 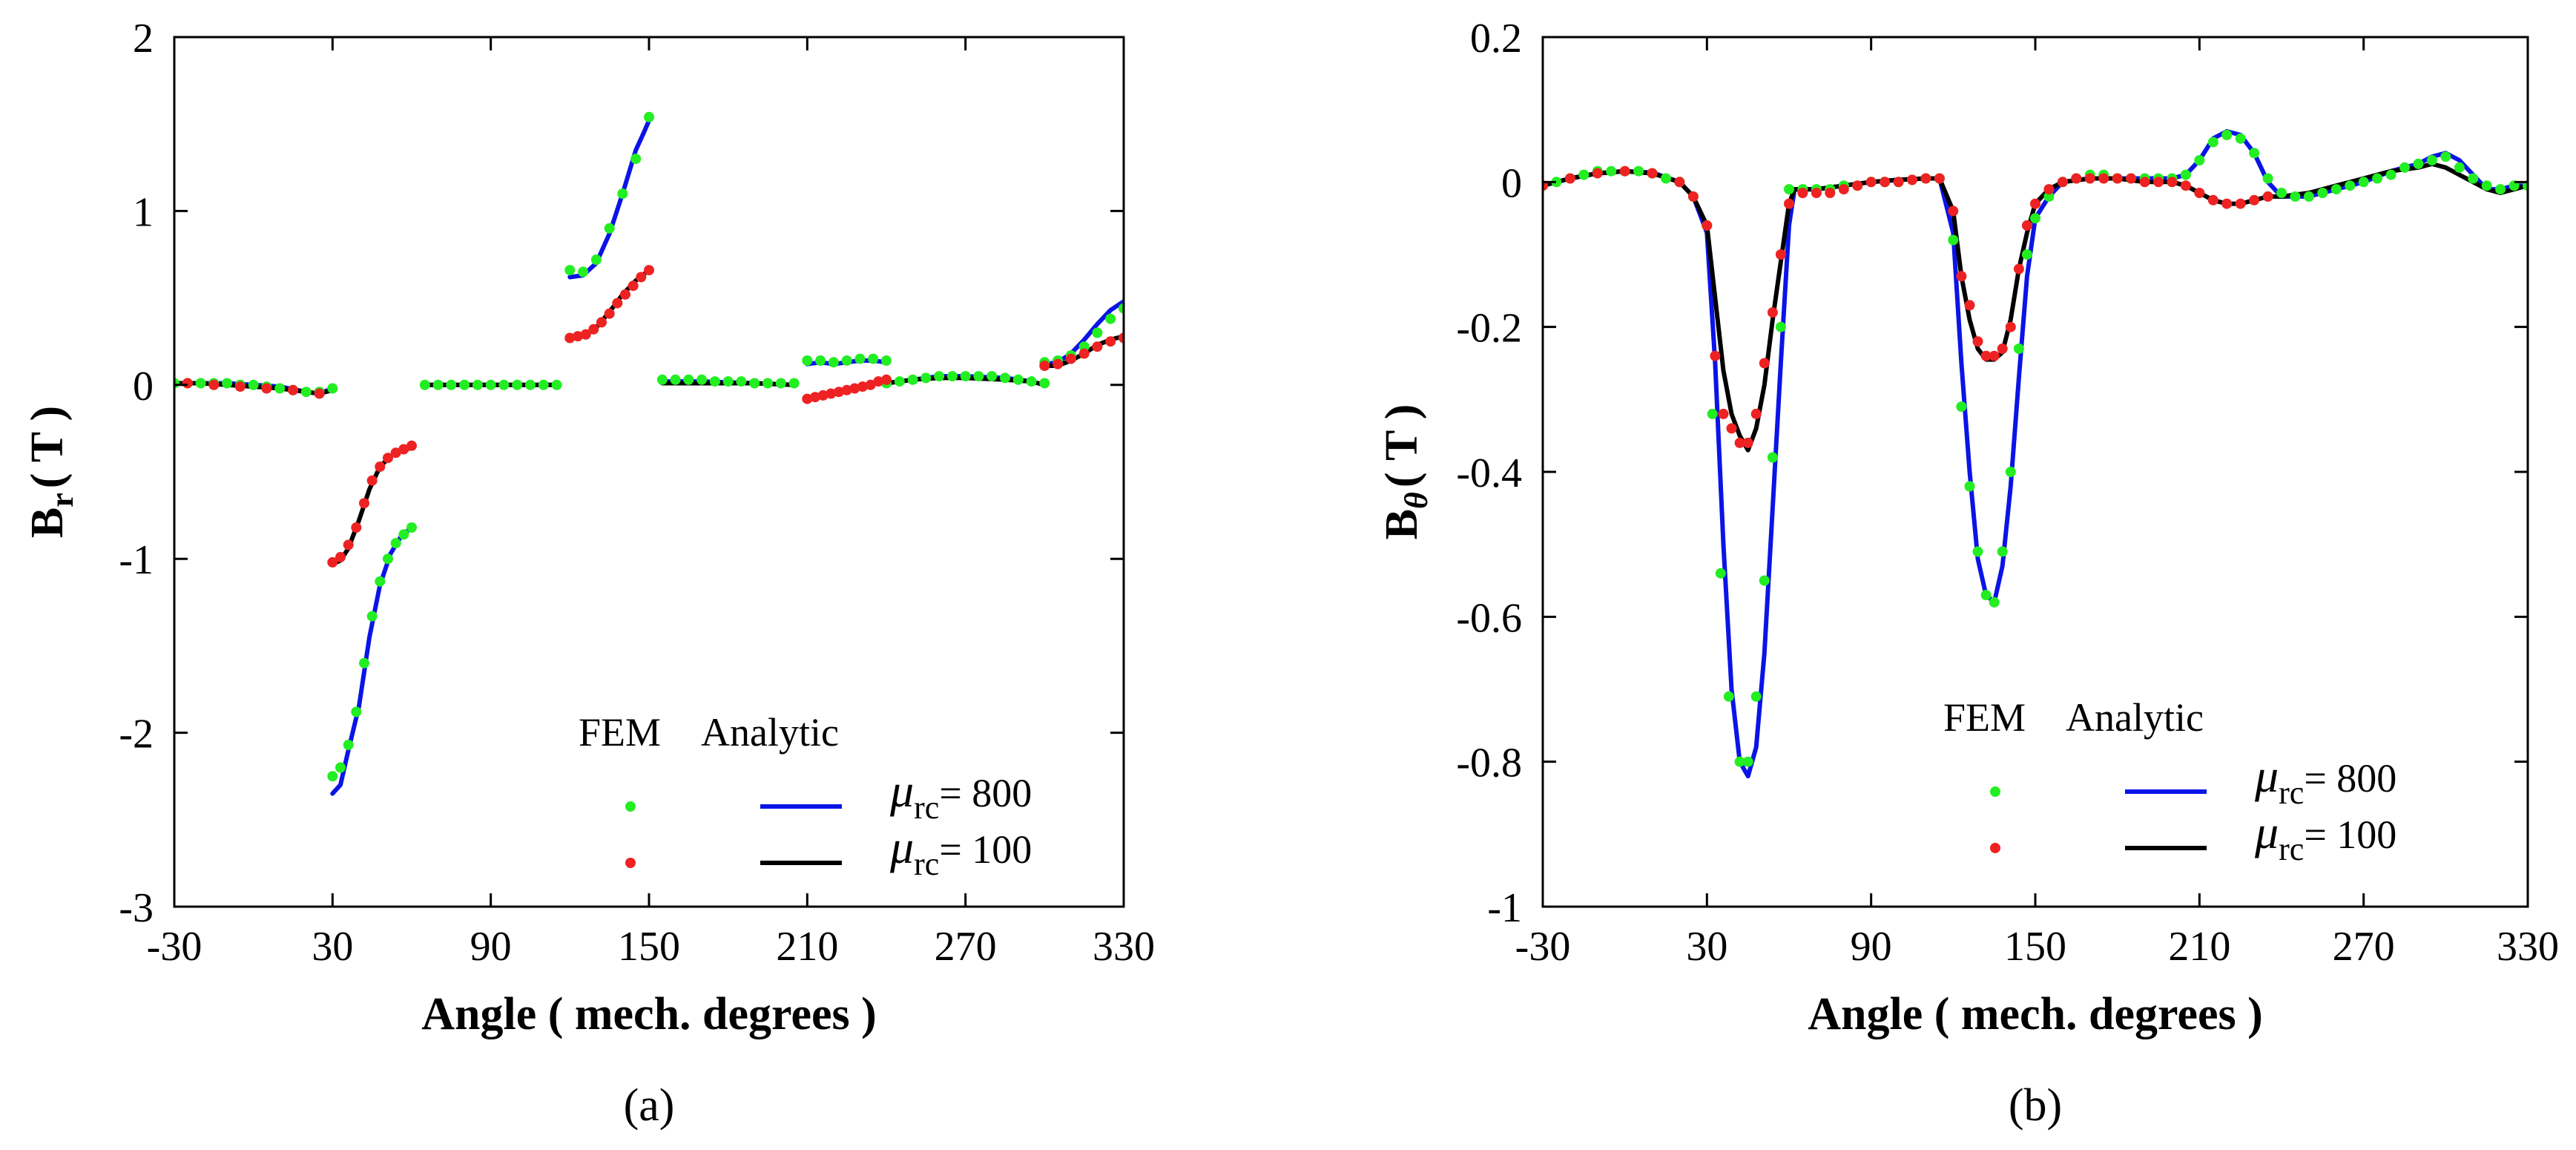 I want to click on panel-b-legend-fem-100-marker, so click(x=1995, y=848).